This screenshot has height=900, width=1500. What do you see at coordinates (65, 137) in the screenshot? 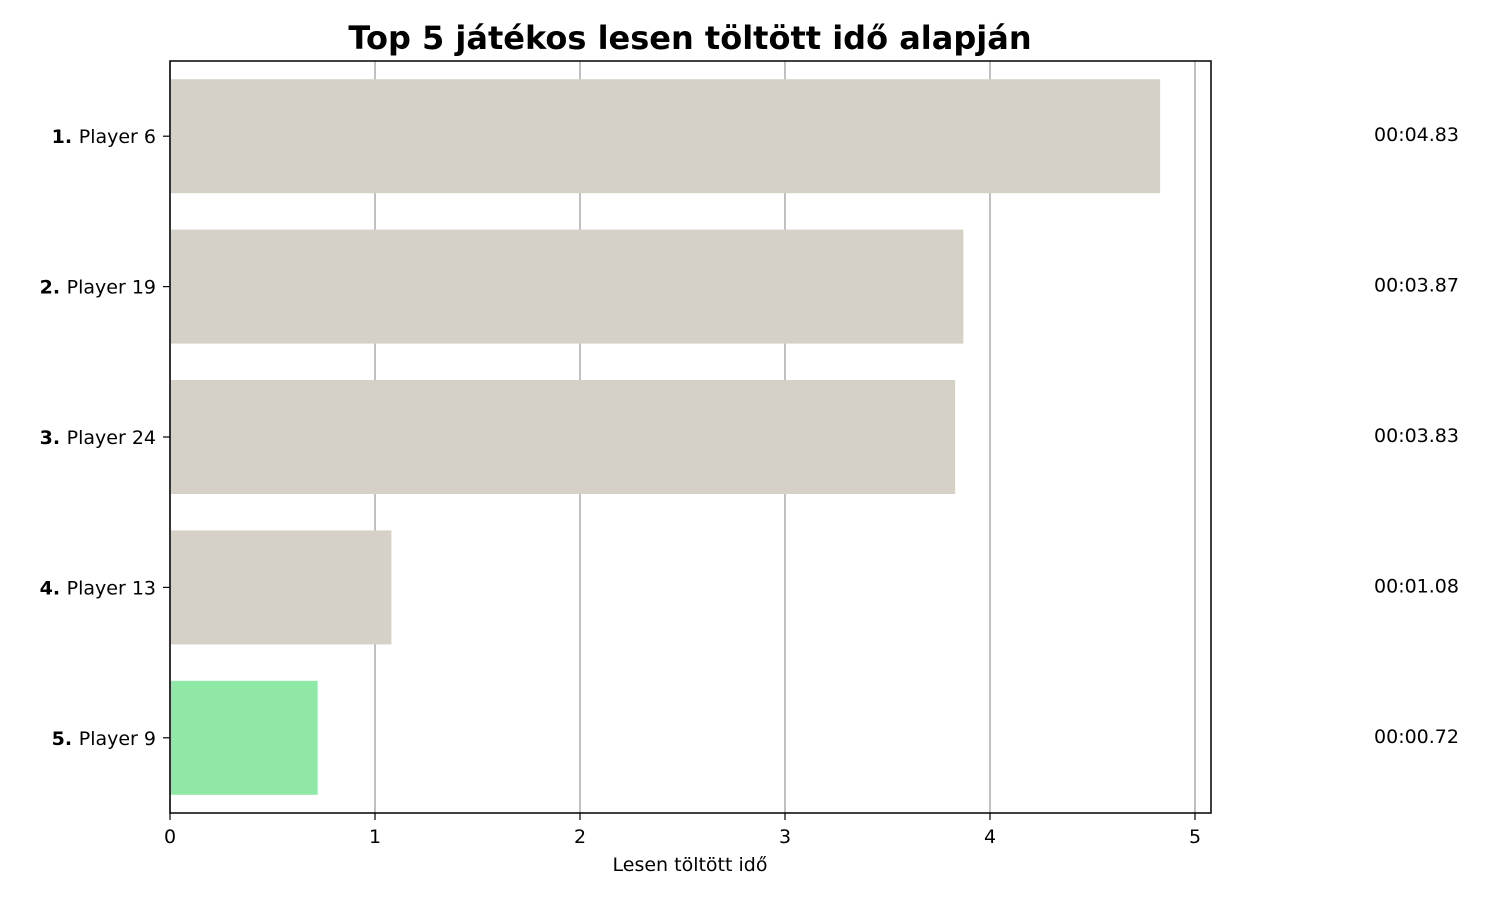
I see `y-tick-rank: 1.` at bounding box center [65, 137].